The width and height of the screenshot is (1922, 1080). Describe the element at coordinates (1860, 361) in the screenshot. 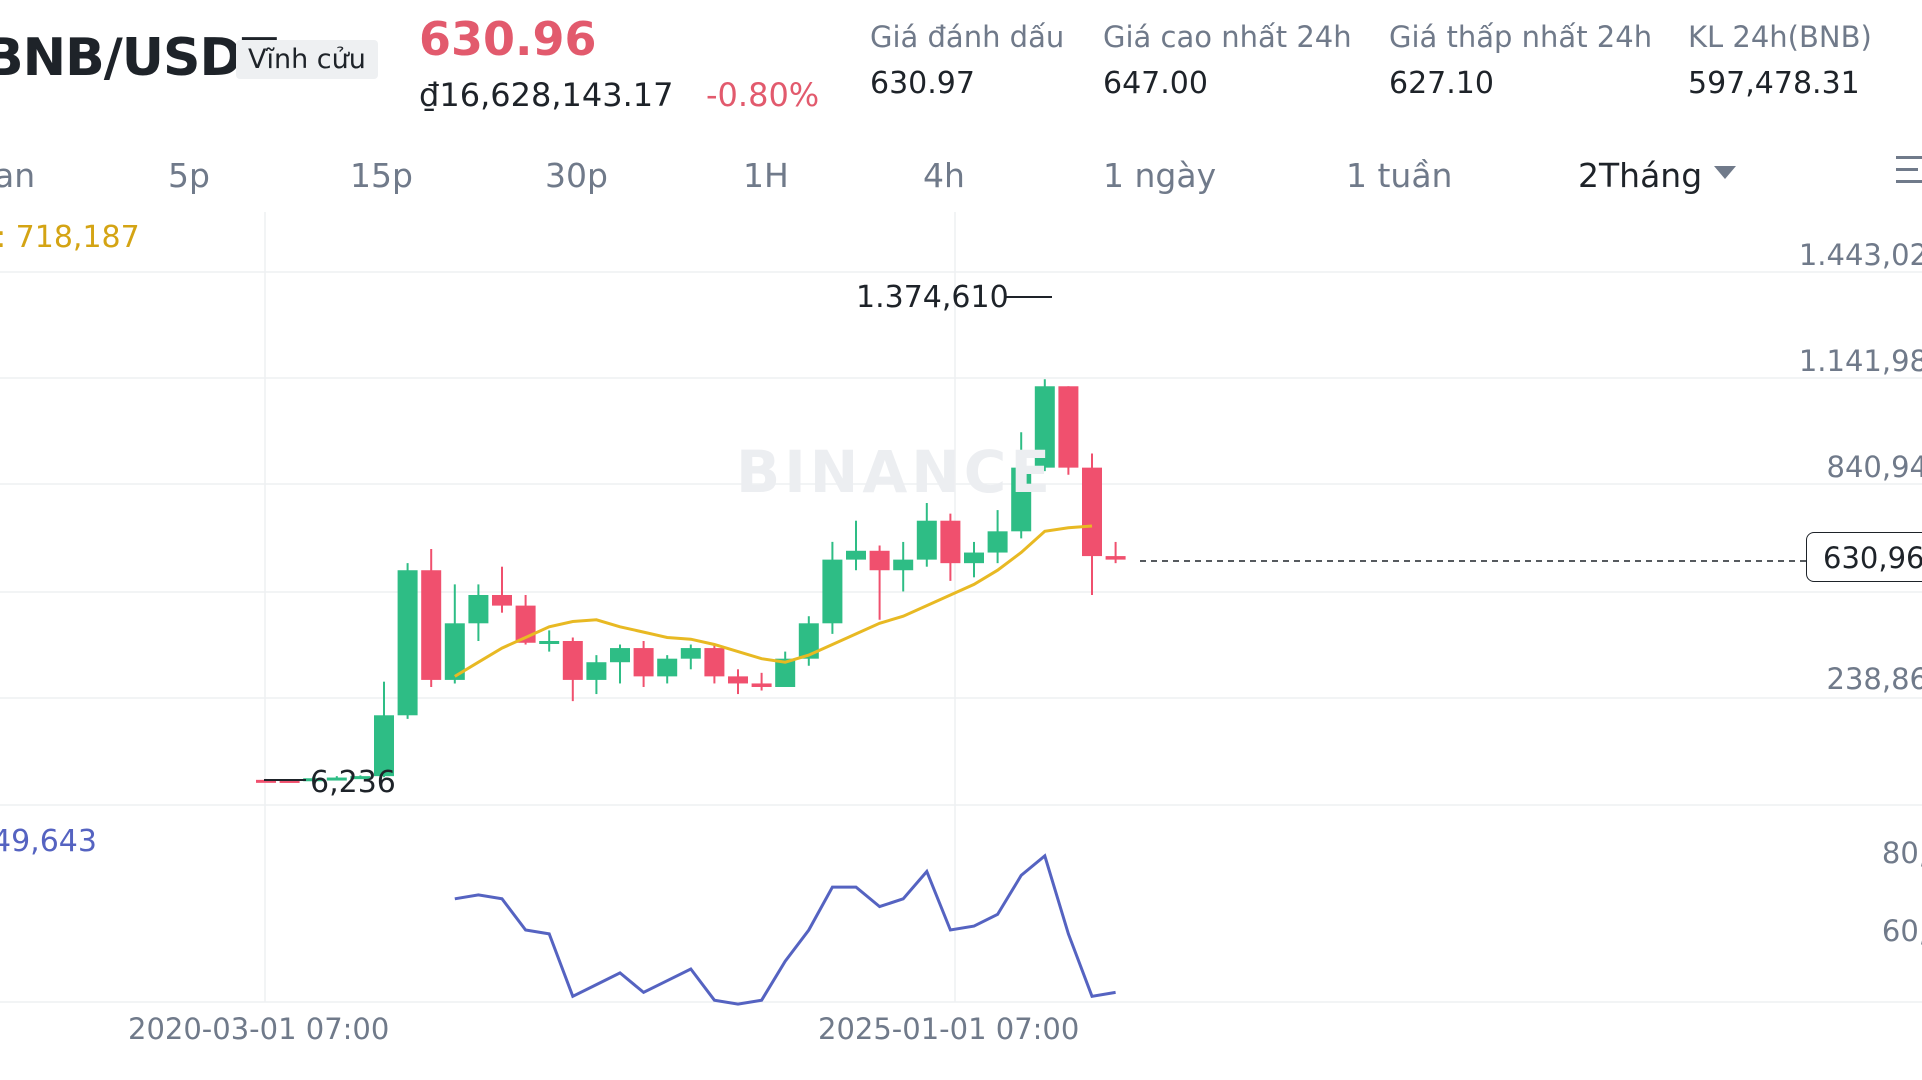

I see `y-tick-label: 1.141,98` at that location.